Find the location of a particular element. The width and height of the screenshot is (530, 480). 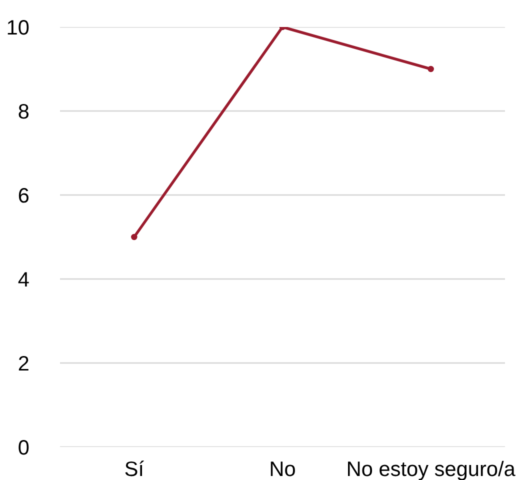

y-tick-label: 8 is located at coordinates (23, 111).